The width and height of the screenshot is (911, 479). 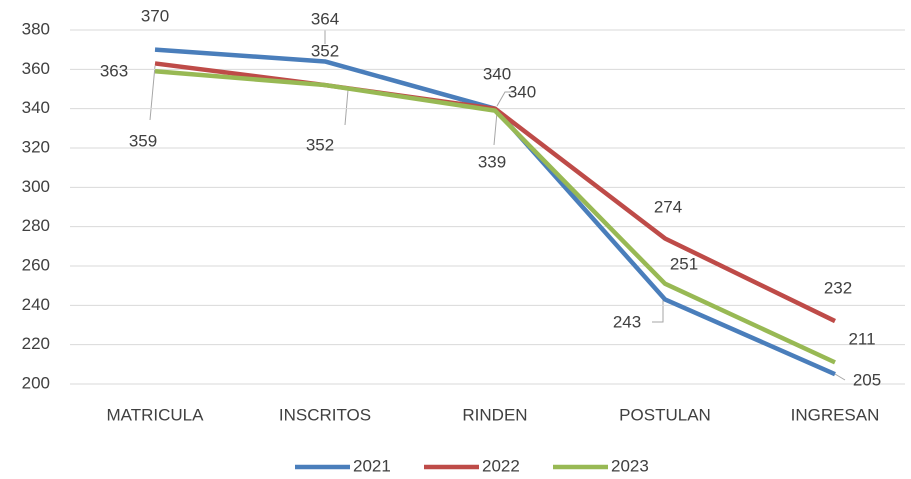 I want to click on y-tick-label: 360, so click(x=36, y=68).